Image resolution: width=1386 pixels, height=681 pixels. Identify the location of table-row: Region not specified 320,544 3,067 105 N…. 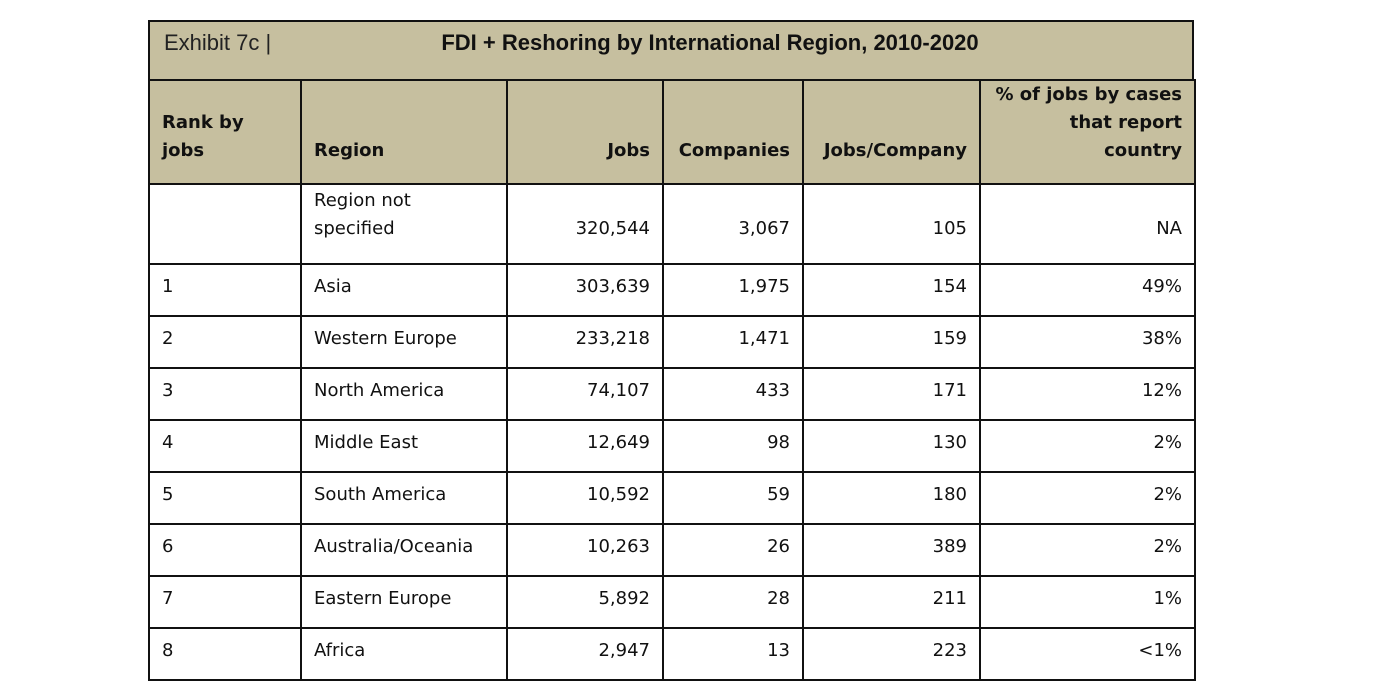
(672, 224).